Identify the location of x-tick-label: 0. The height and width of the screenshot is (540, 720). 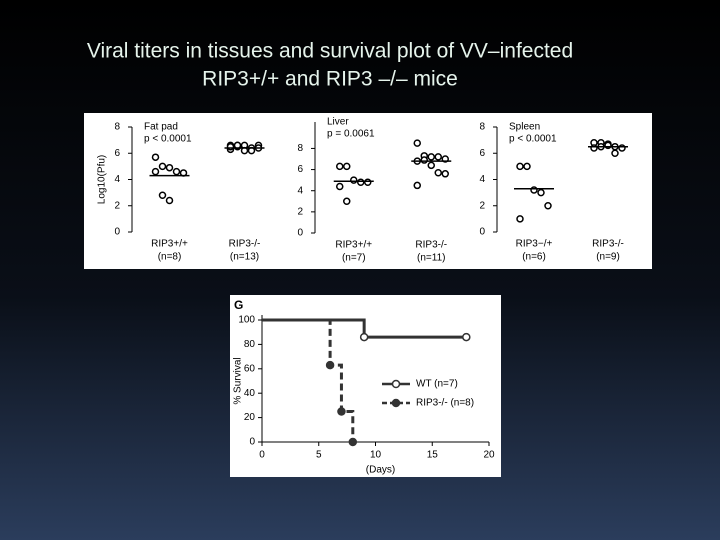
(262, 455).